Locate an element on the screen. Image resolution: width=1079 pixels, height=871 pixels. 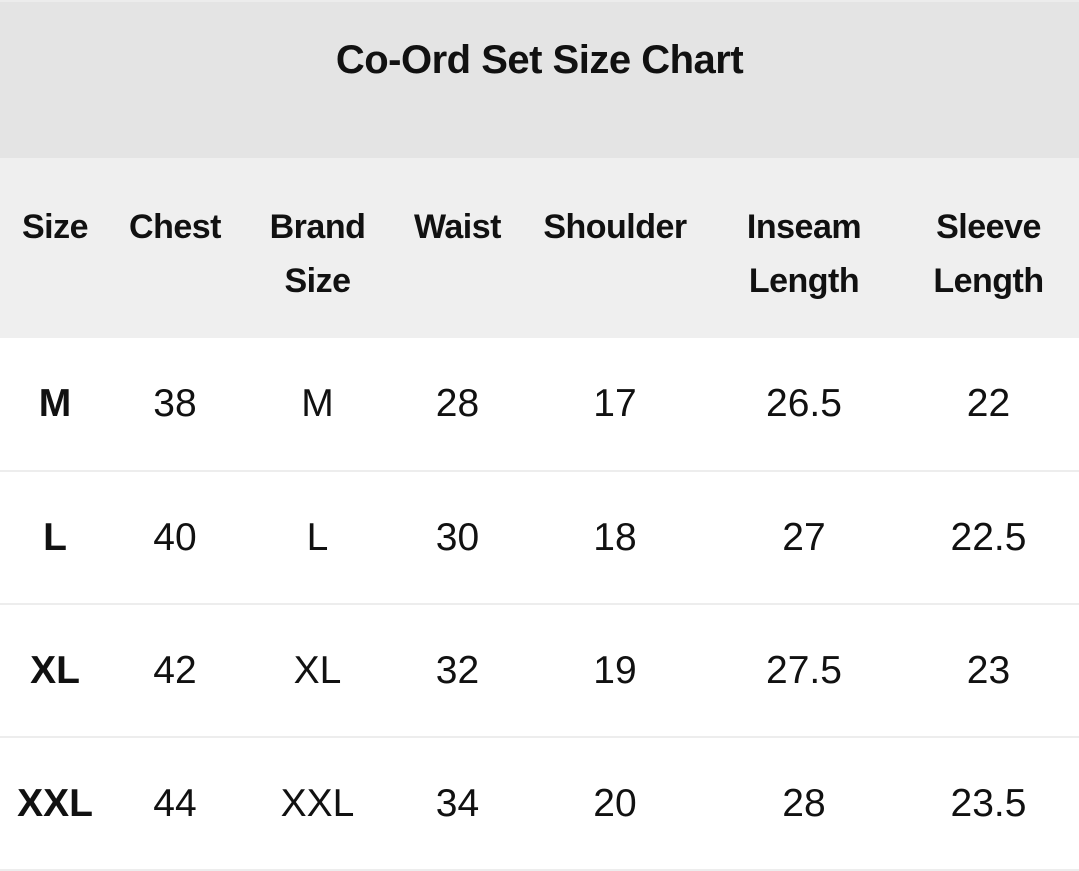
table-cell: 19 is located at coordinates (615, 670).